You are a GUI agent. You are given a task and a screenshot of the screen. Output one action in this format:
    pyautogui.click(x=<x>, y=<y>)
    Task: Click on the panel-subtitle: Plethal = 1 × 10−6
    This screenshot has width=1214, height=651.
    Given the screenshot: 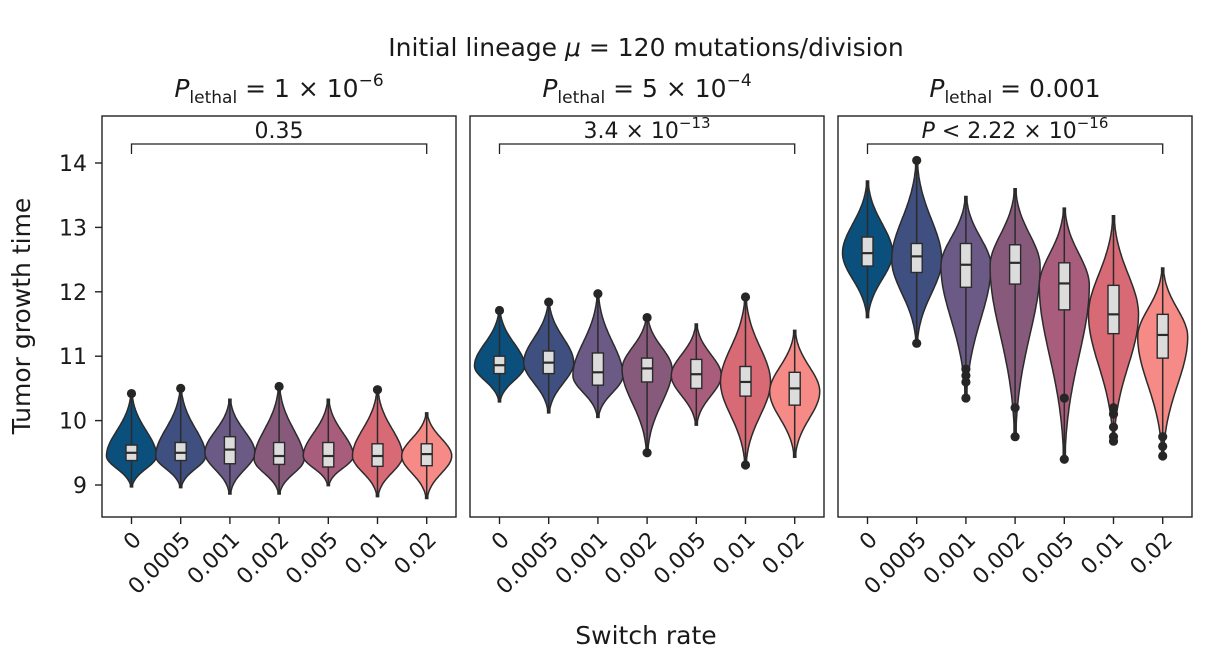 What is the action you would take?
    pyautogui.click(x=278, y=89)
    